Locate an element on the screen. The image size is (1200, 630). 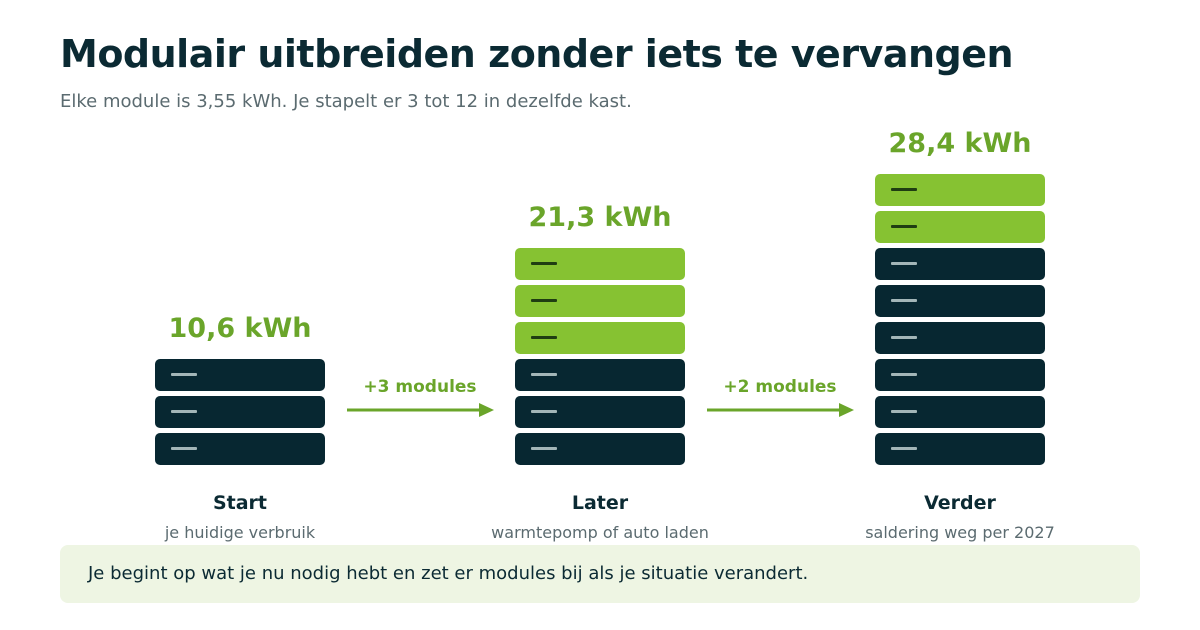
arrow-label-2: +2 modules is located at coordinates (780, 387).